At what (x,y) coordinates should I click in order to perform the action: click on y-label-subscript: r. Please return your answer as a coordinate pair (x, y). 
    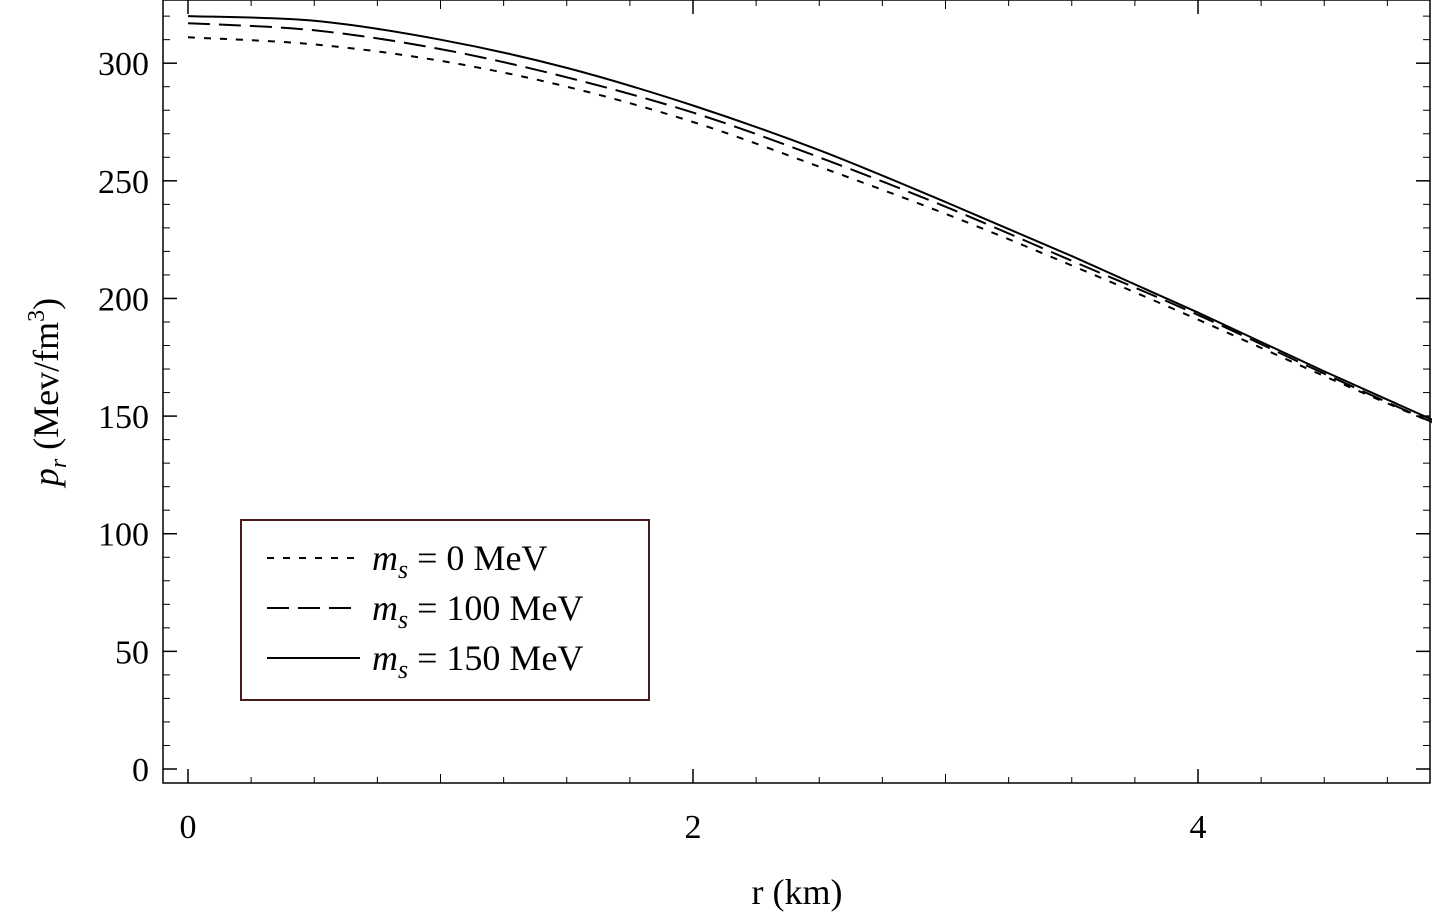
    Looking at the image, I should click on (59, 463).